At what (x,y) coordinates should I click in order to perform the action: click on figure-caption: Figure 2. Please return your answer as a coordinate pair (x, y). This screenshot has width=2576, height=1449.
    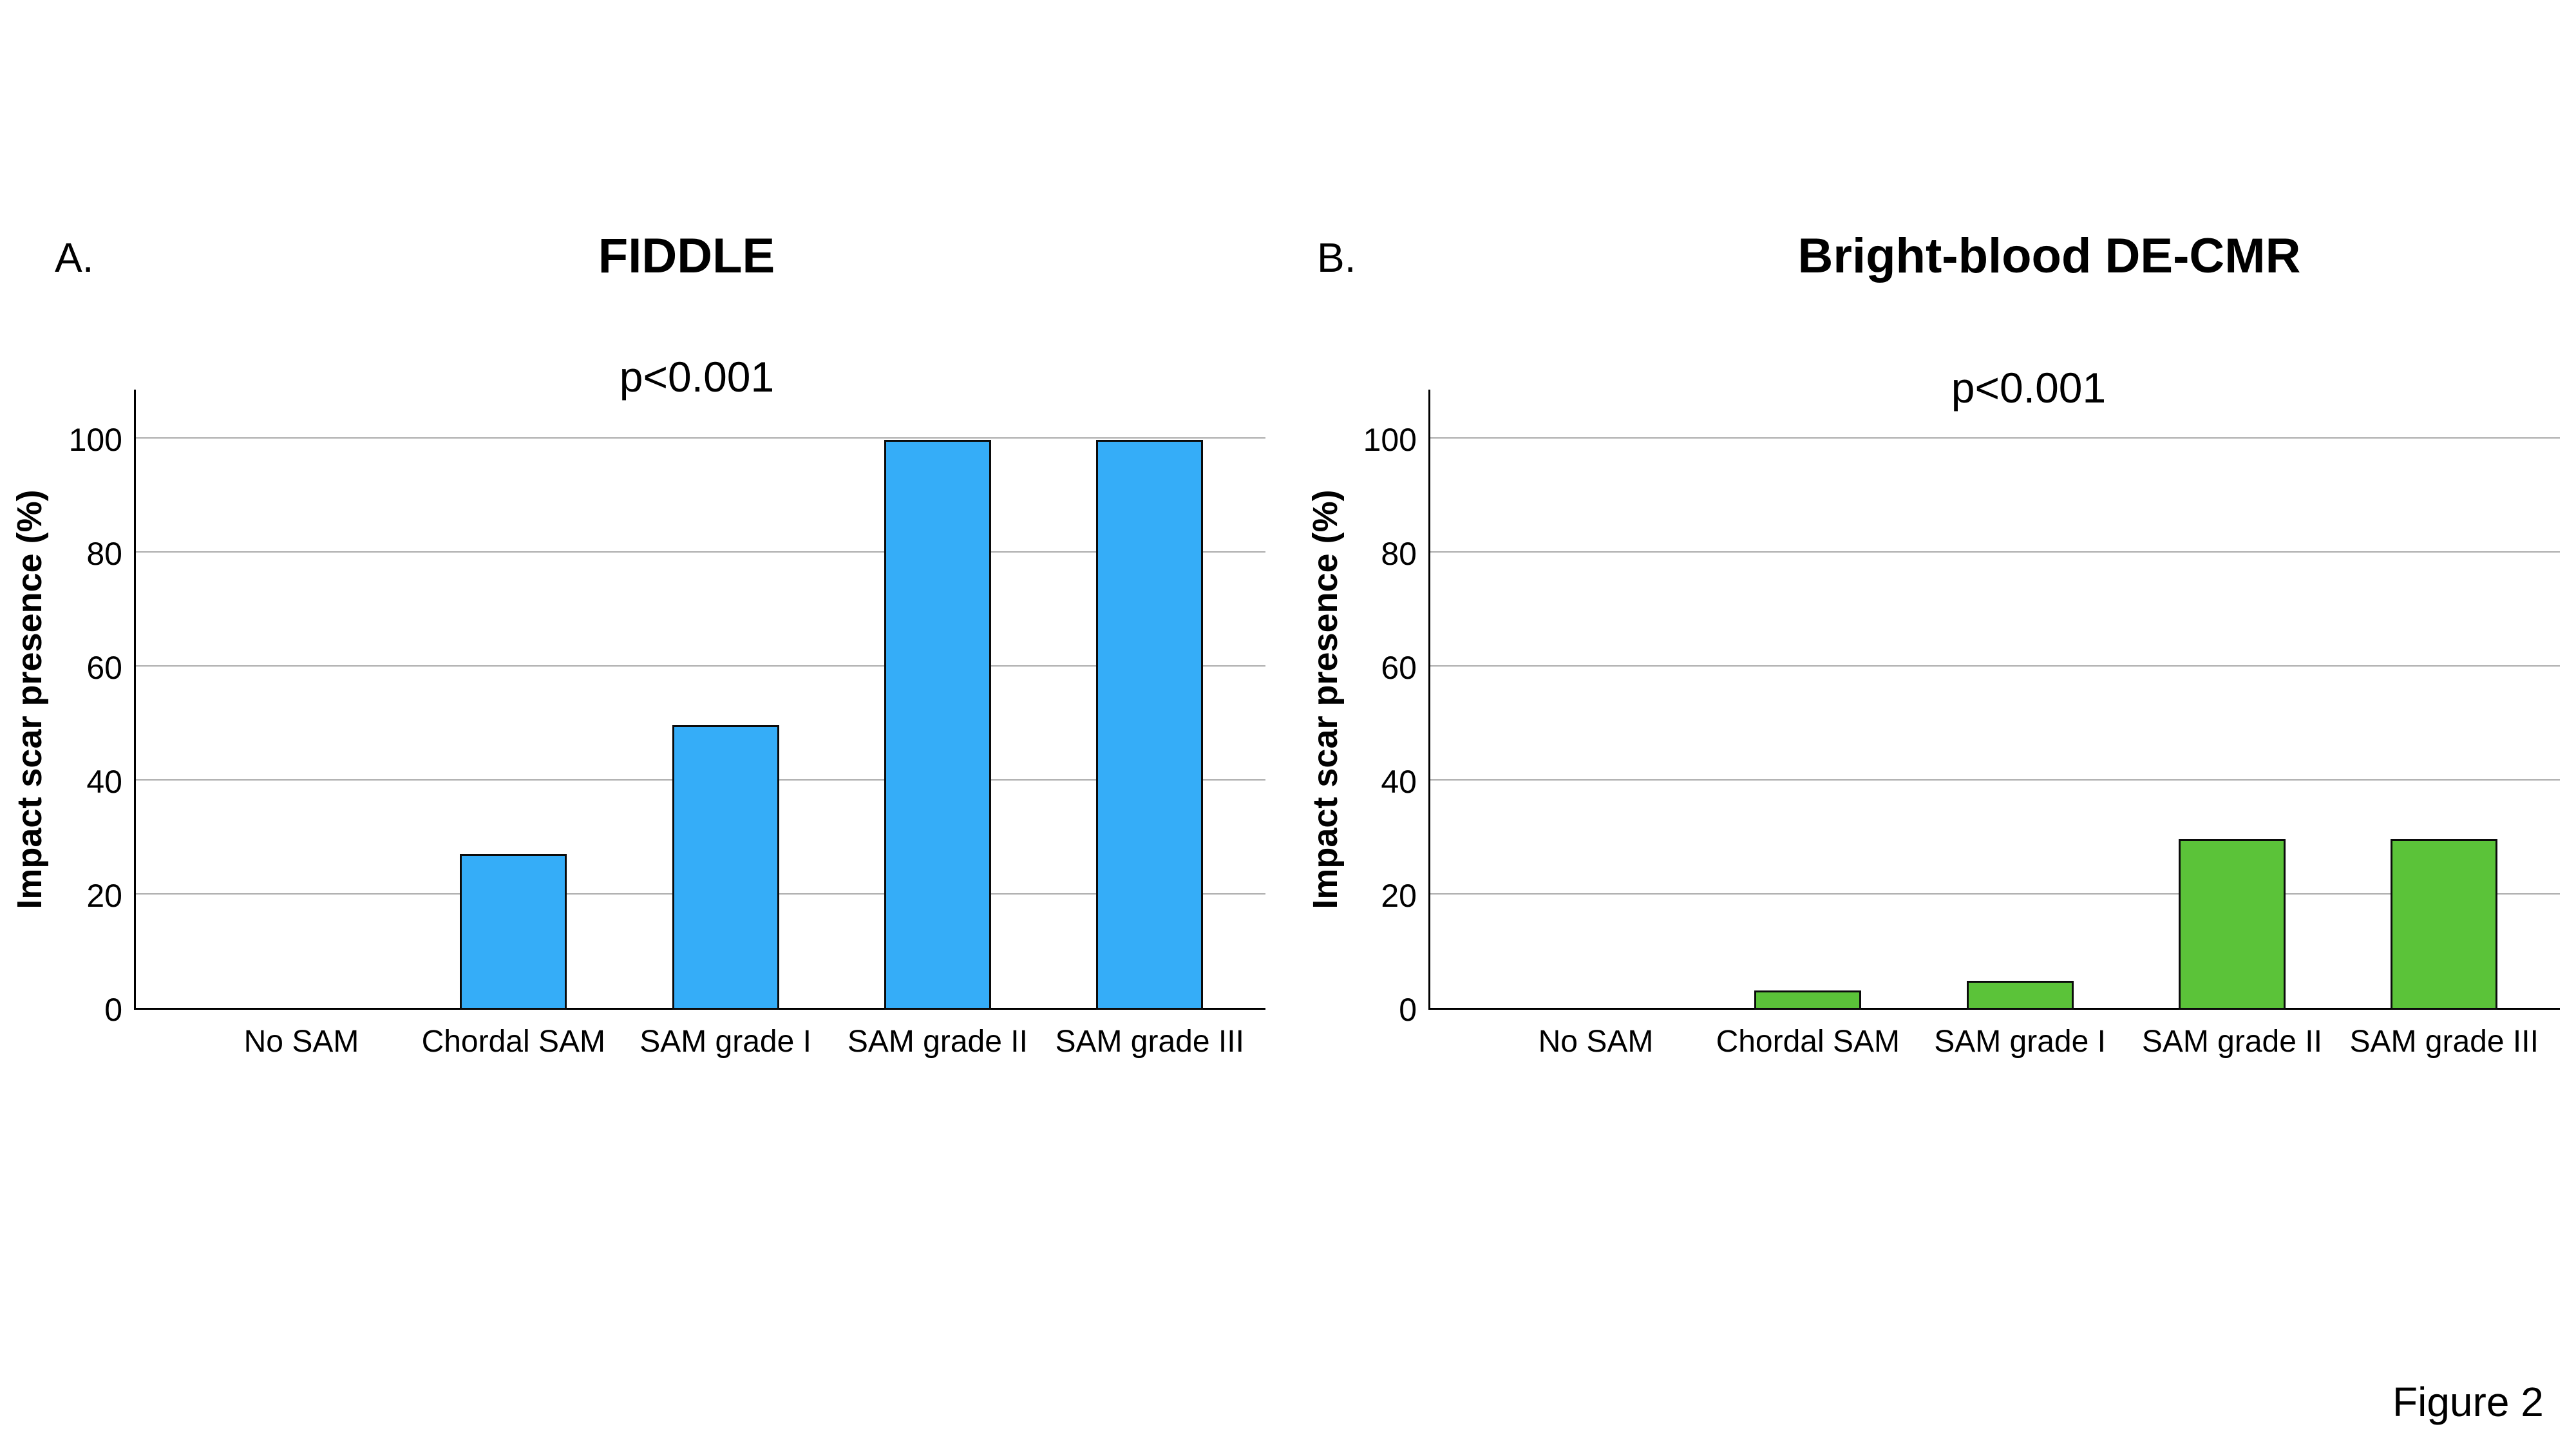
    Looking at the image, I should click on (2468, 1402).